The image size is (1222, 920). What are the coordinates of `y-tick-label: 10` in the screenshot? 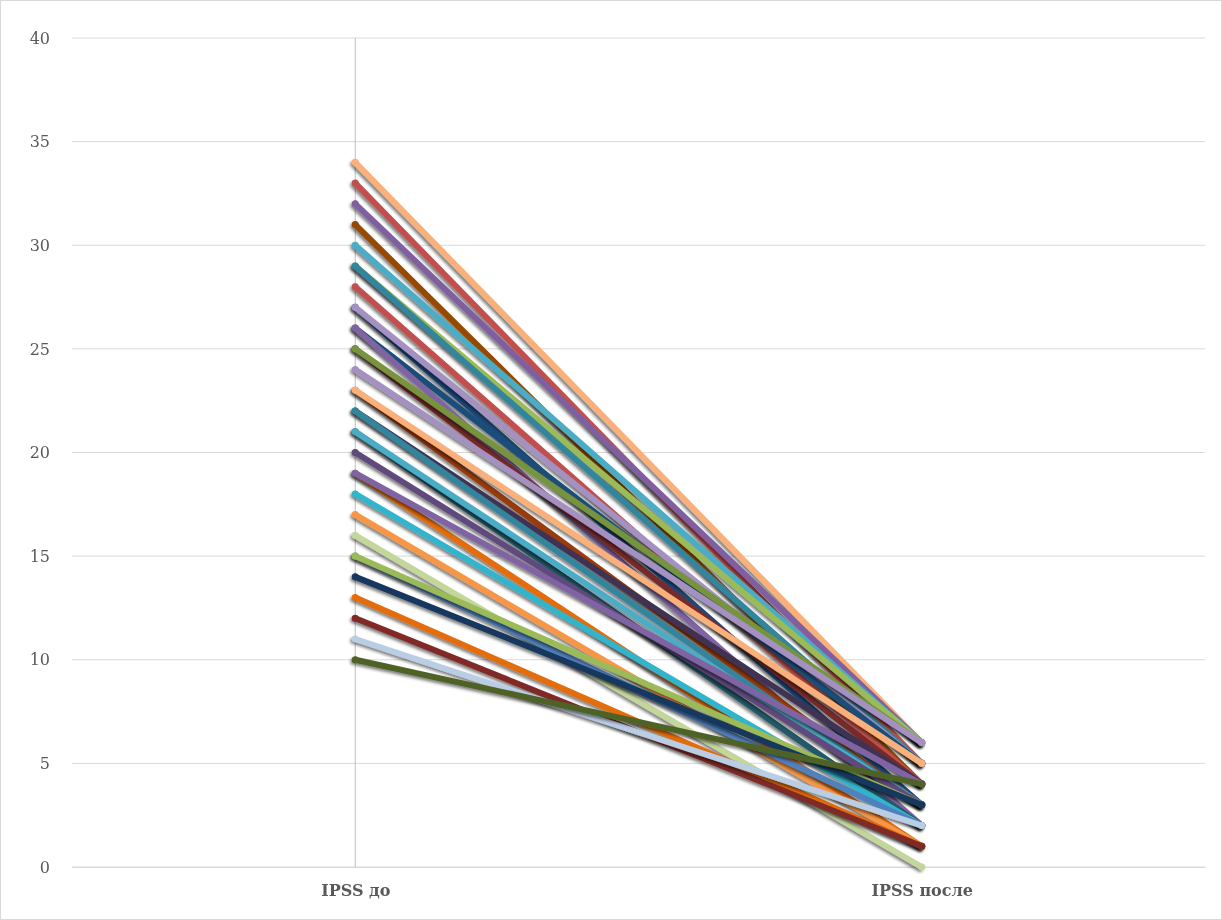 It's located at (39, 660).